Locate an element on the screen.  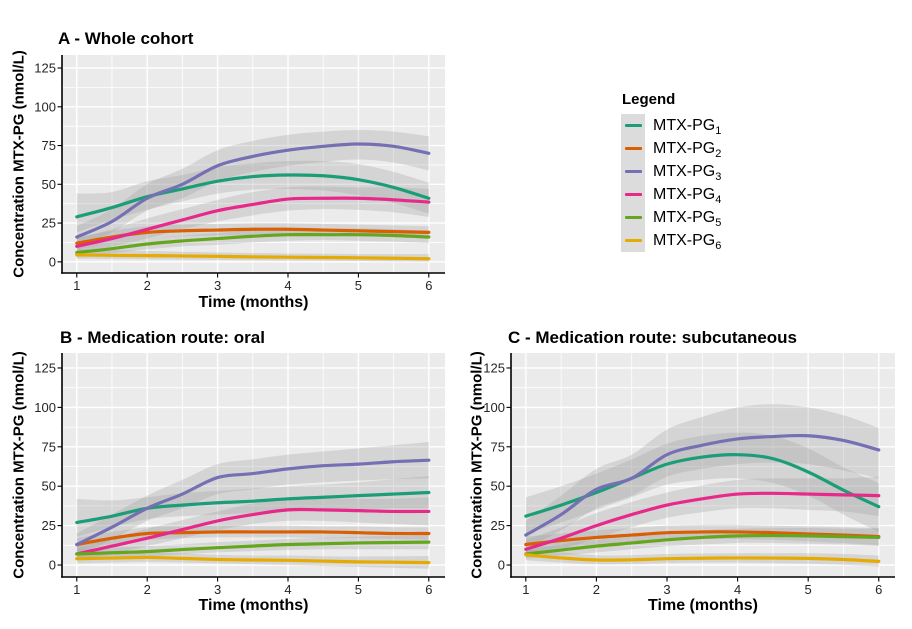
panel-b-series-lines is located at coordinates (253, 511).